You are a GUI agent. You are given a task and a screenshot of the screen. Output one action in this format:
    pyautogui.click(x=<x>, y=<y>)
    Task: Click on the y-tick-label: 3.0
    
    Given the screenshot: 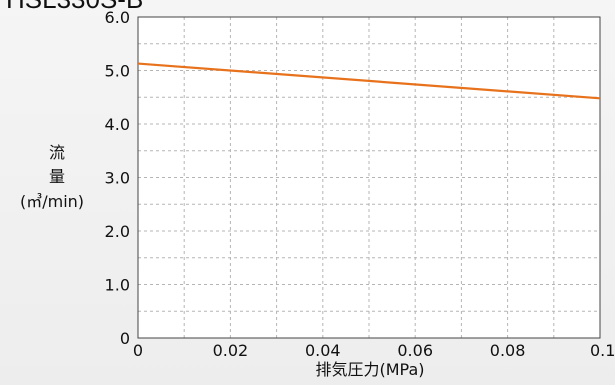 What is the action you would take?
    pyautogui.click(x=117, y=178)
    